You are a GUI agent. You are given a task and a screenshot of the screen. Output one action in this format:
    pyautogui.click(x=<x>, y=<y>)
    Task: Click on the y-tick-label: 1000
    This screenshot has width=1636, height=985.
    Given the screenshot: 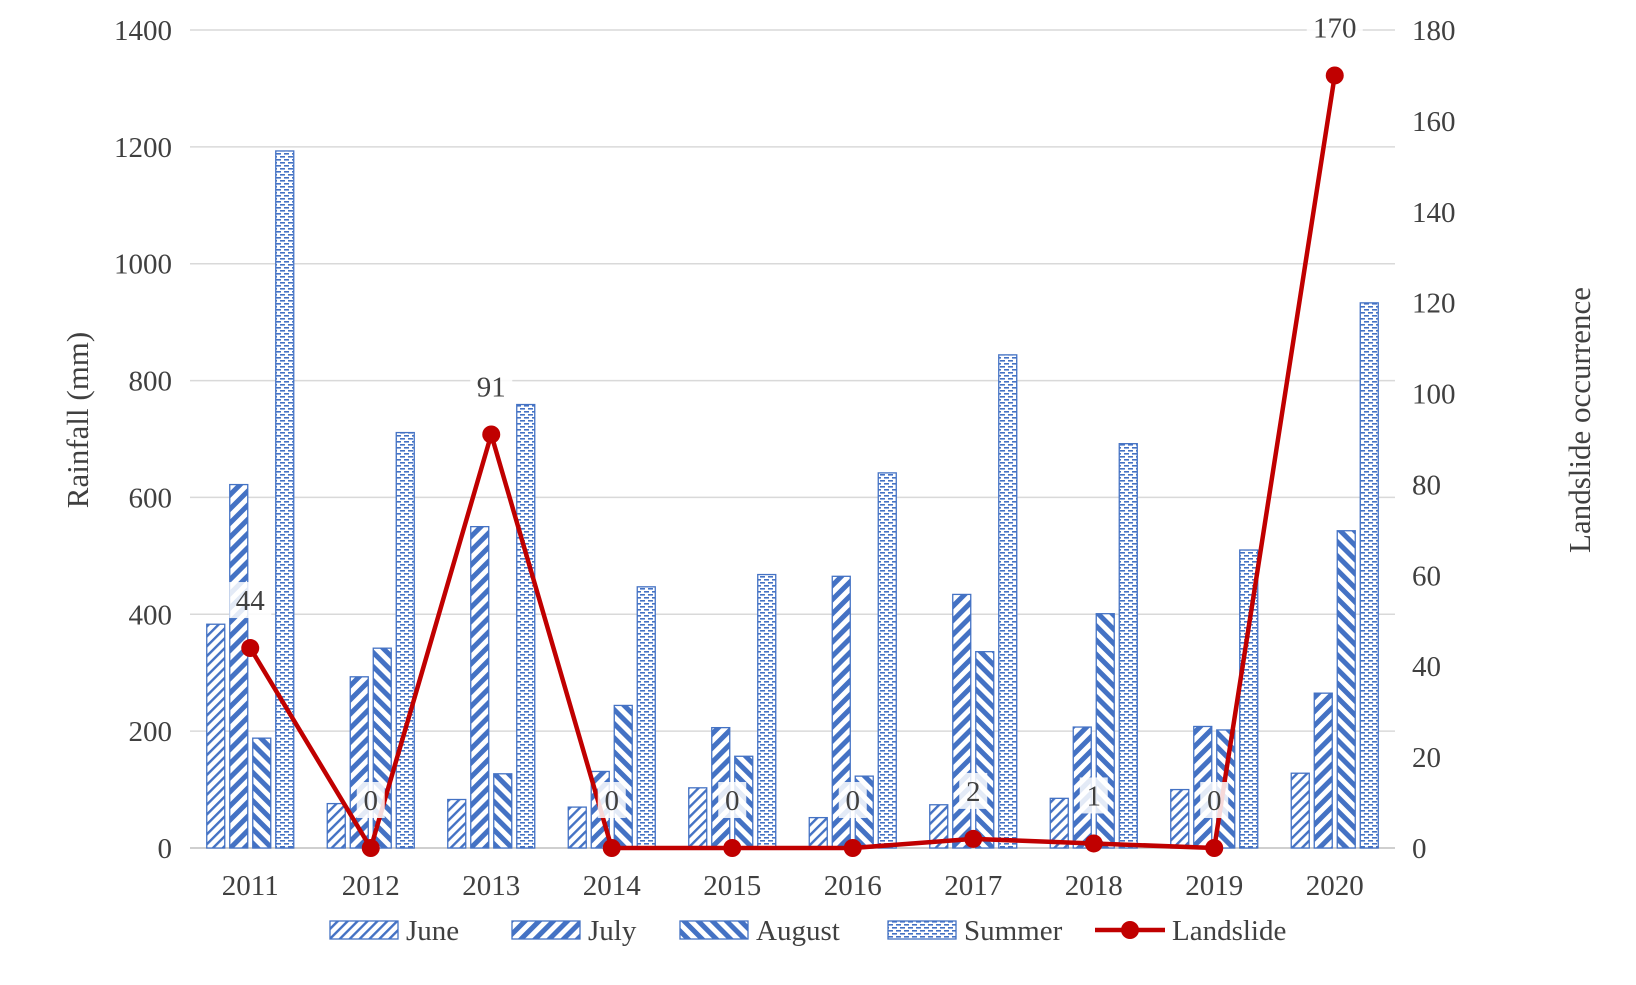 What is the action you would take?
    pyautogui.click(x=143, y=265)
    